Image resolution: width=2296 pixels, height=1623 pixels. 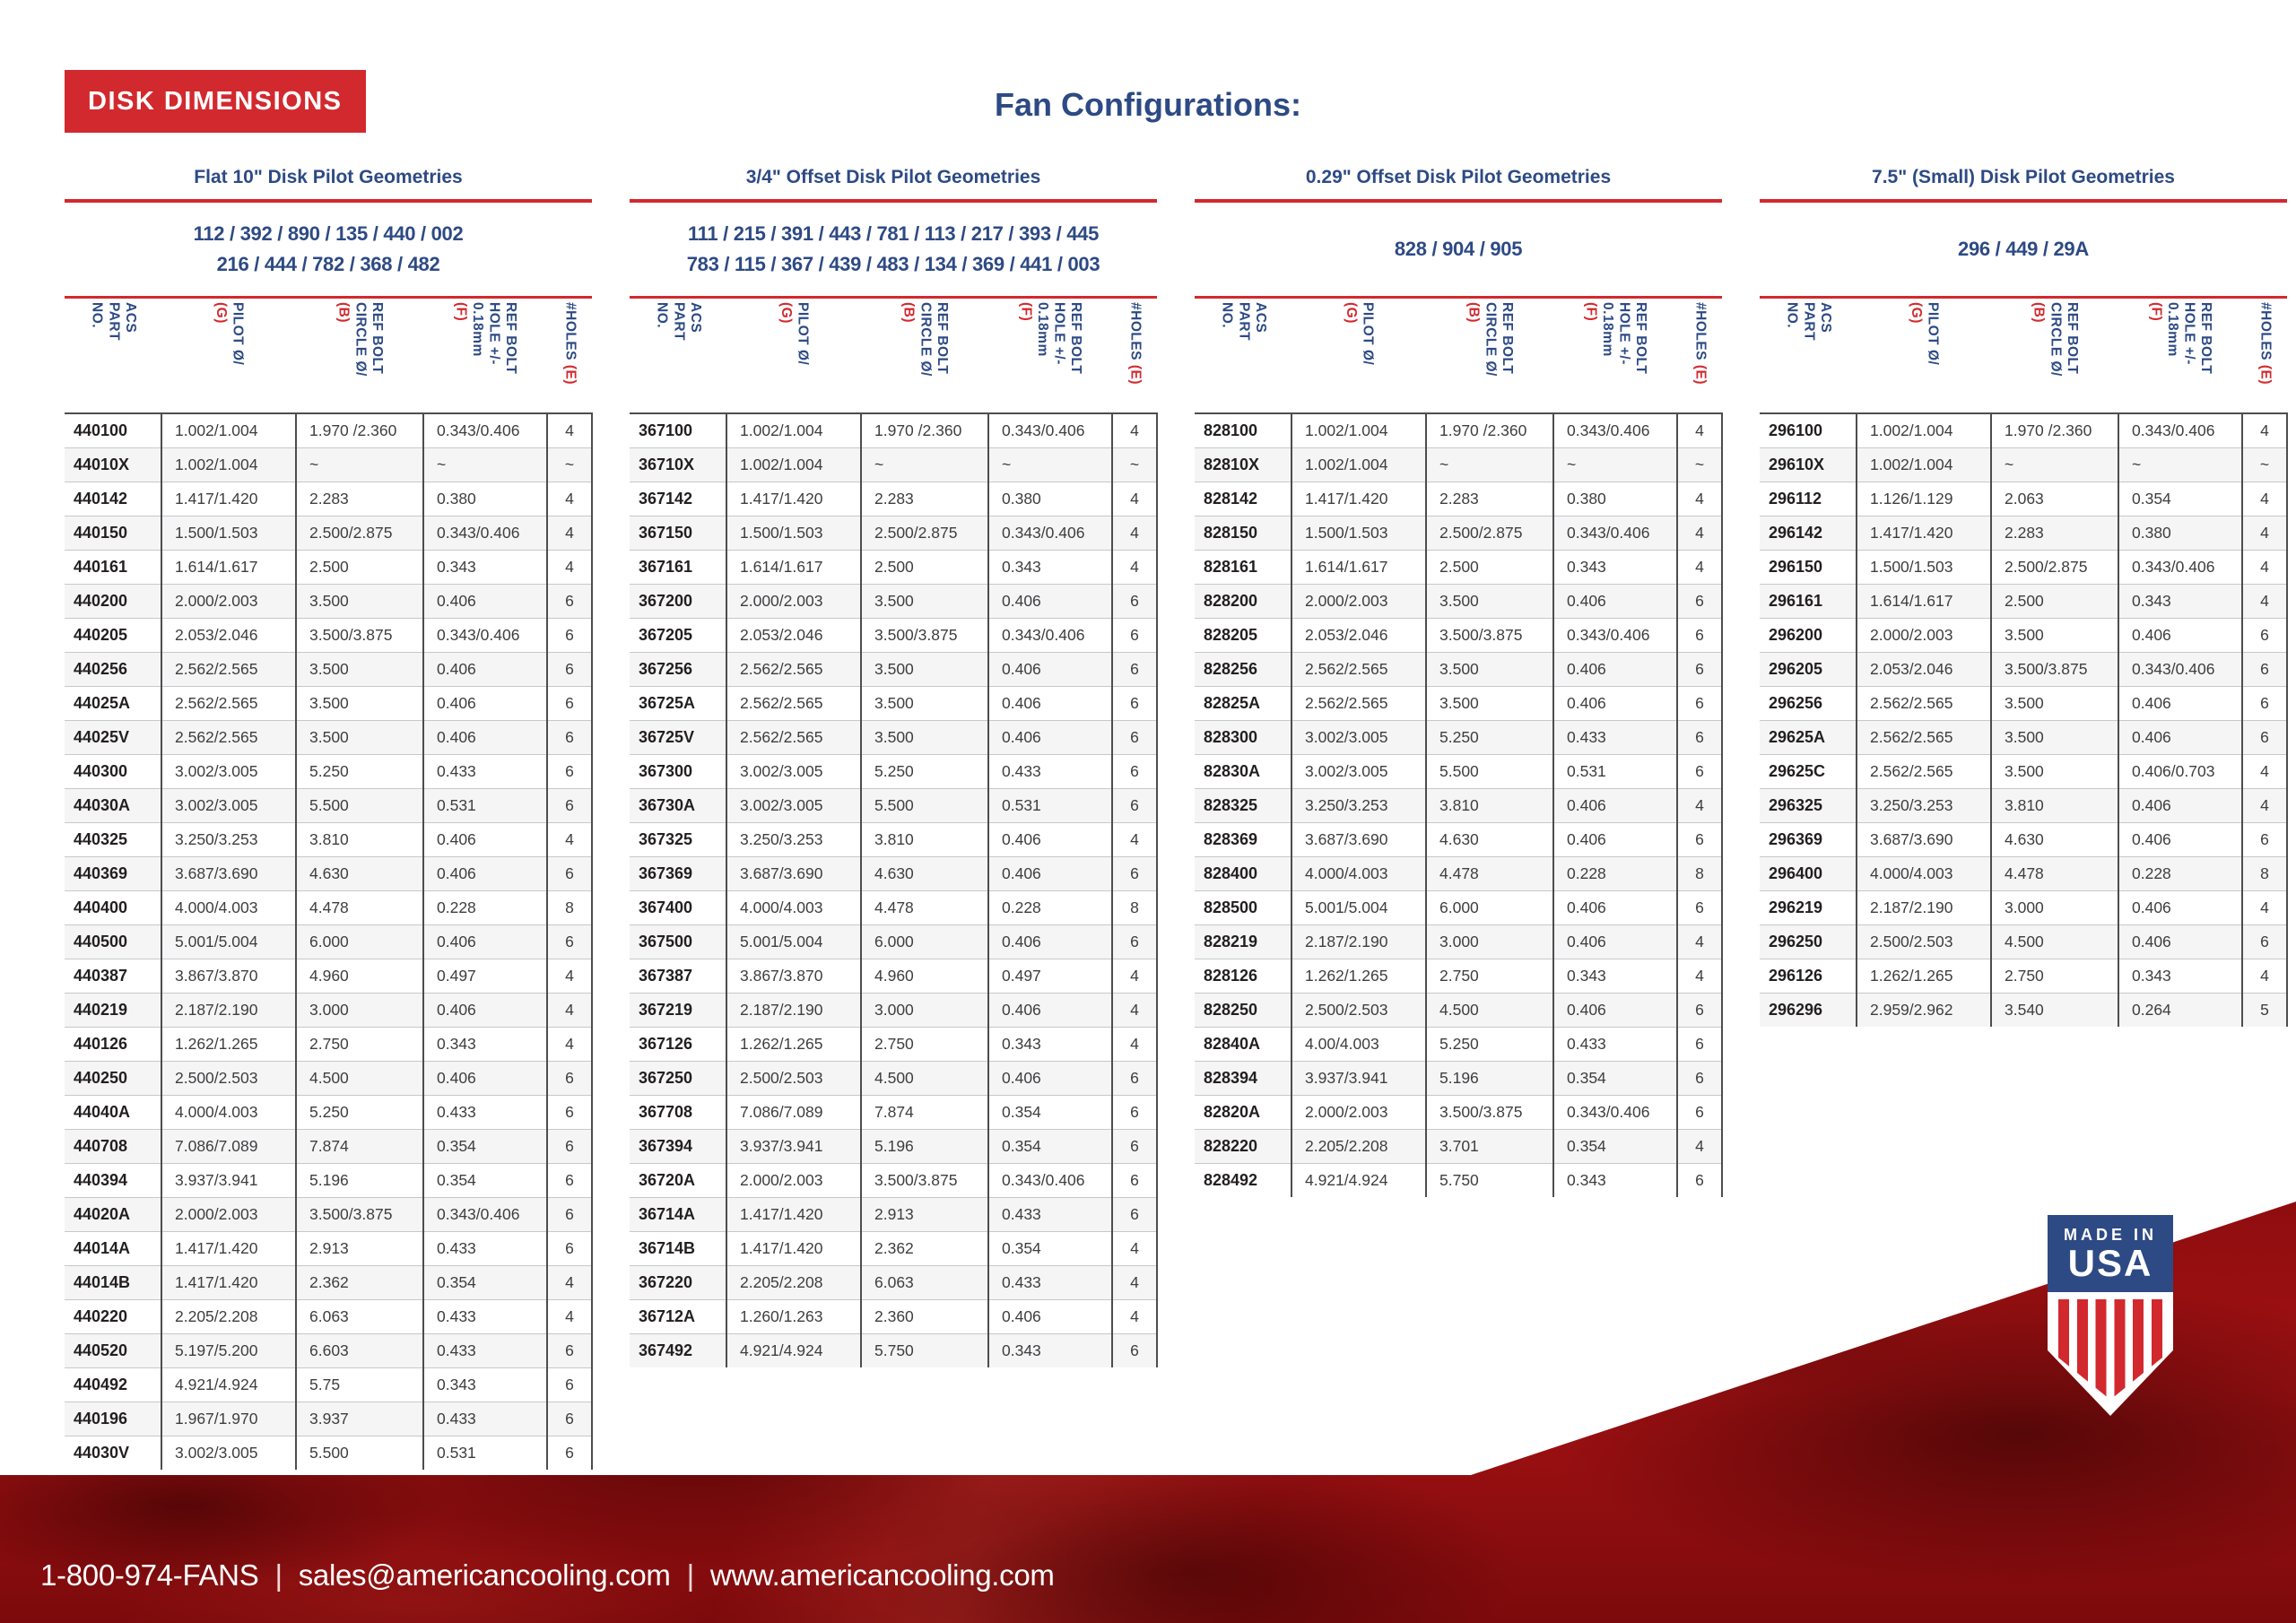 I want to click on column-header-text: (G), so click(x=786, y=313).